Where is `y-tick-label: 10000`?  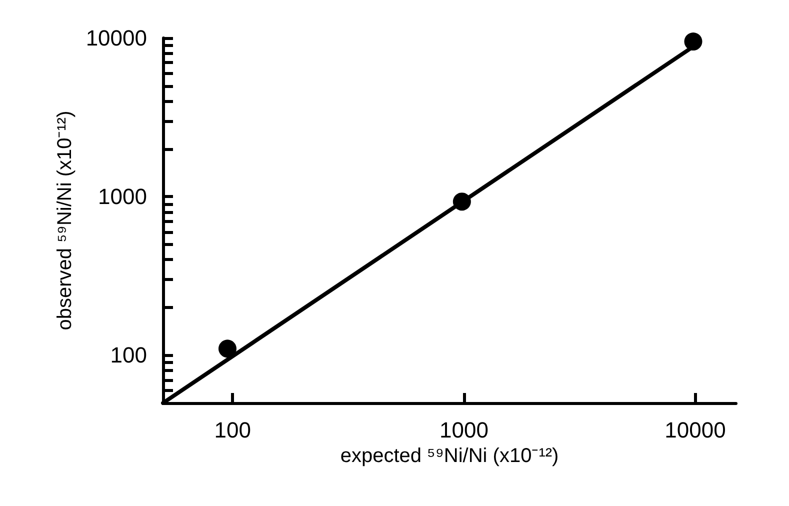
y-tick-label: 10000 is located at coordinates (116, 38).